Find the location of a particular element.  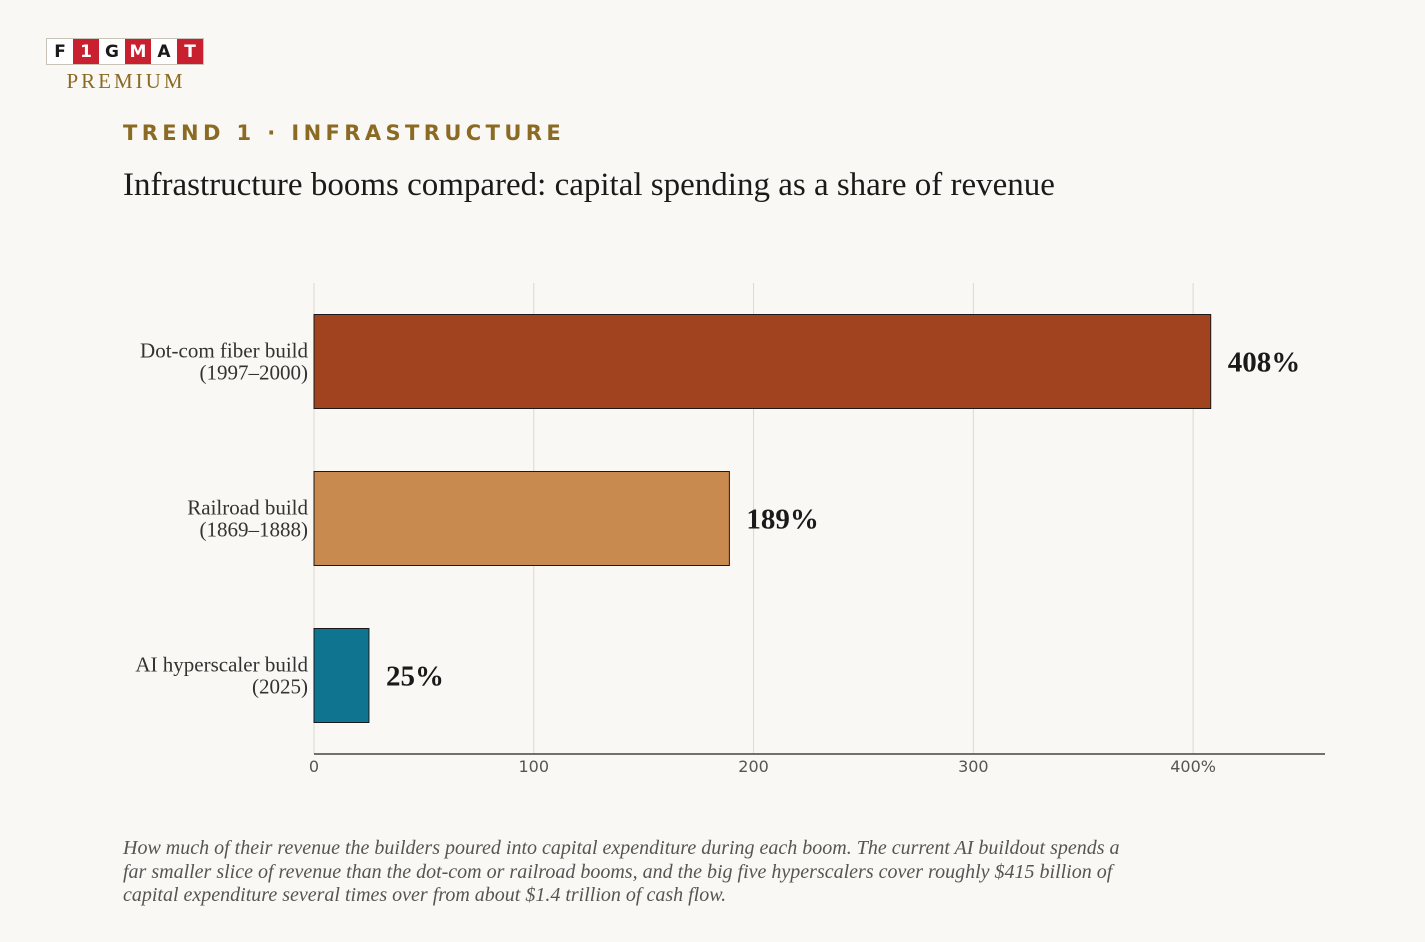

logo-letter: G is located at coordinates (112, 51).